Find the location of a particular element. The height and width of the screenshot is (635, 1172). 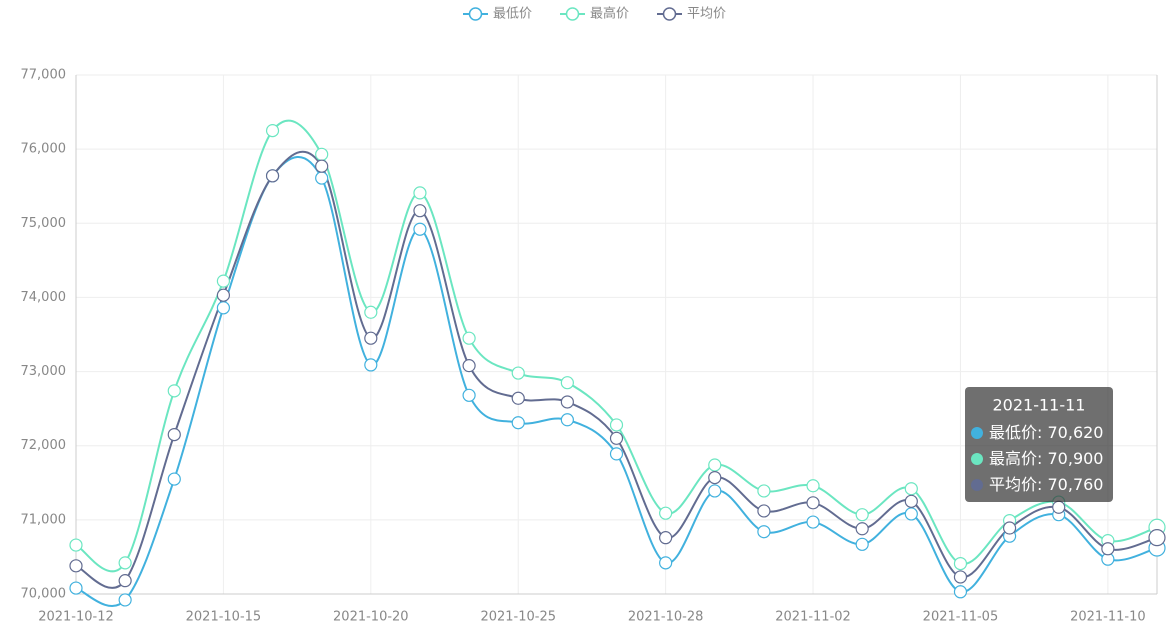

y-tick-label: 74,000 is located at coordinates (44, 297).